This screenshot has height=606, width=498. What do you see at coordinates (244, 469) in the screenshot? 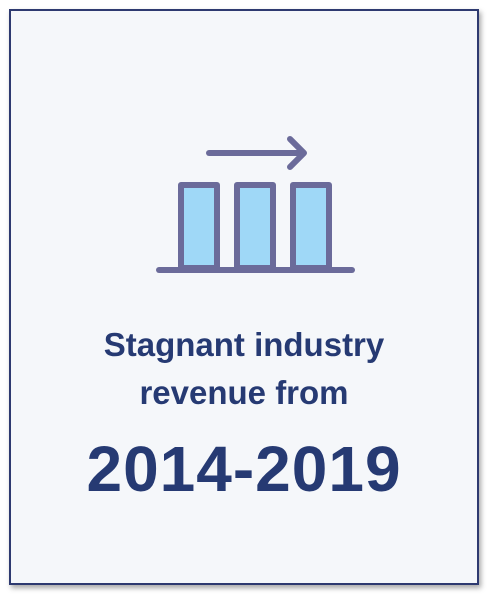
I see `year-range: 2014-2019` at bounding box center [244, 469].